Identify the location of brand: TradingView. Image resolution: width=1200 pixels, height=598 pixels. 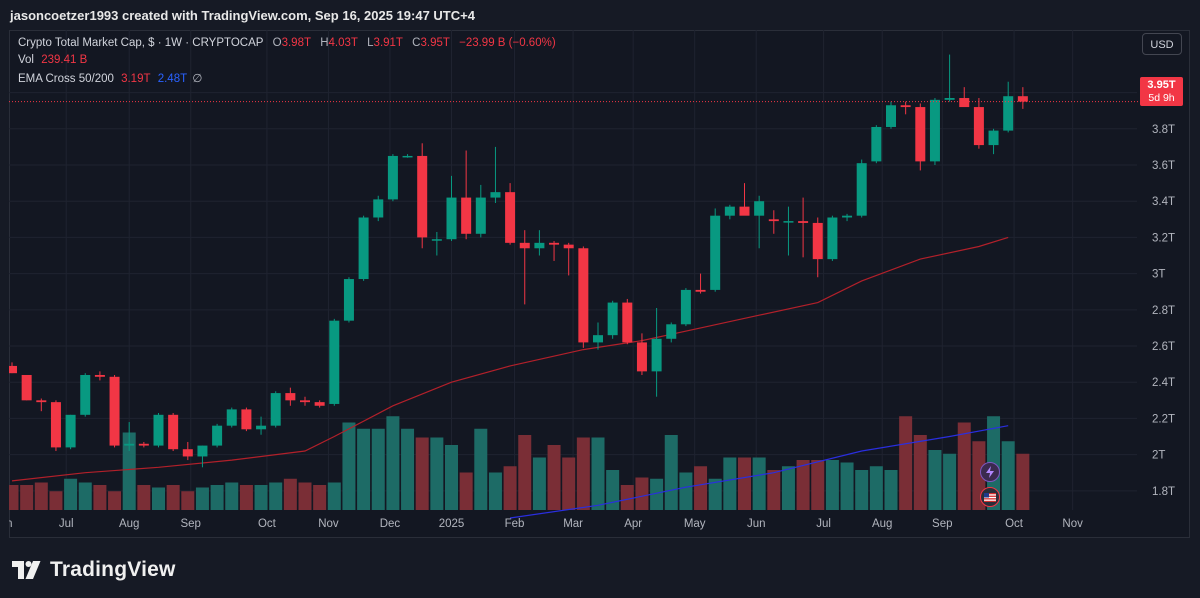
(94, 570).